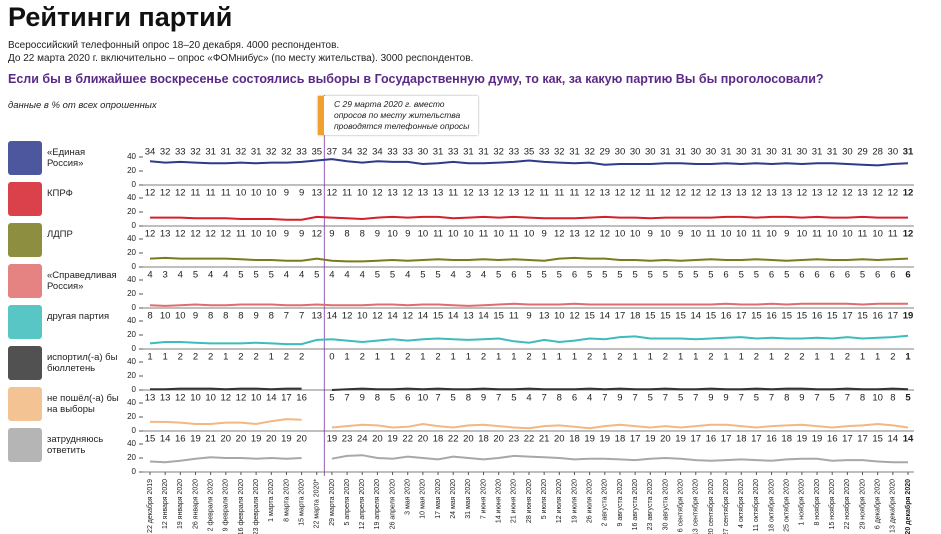 The height and width of the screenshot is (534, 941). Describe the element at coordinates (725, 398) in the screenshot. I see `value-label: 9` at that location.